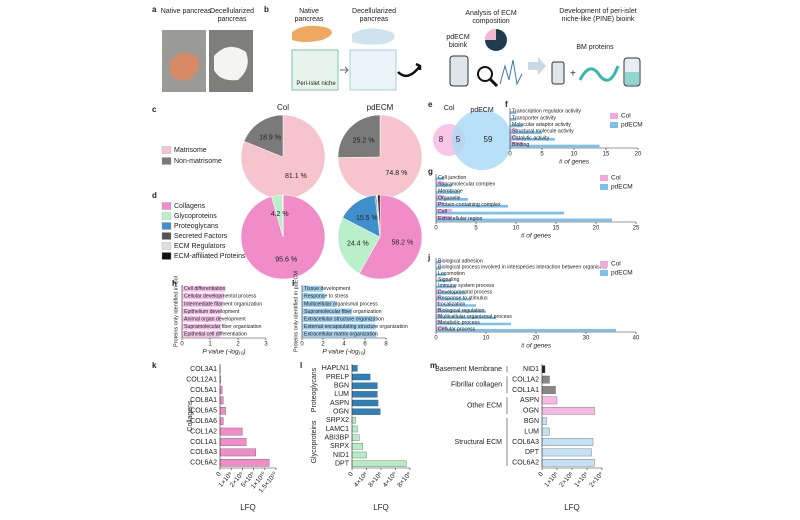 The height and width of the screenshot is (520, 800). I want to click on group-label: Other ECM, so click(484, 405).